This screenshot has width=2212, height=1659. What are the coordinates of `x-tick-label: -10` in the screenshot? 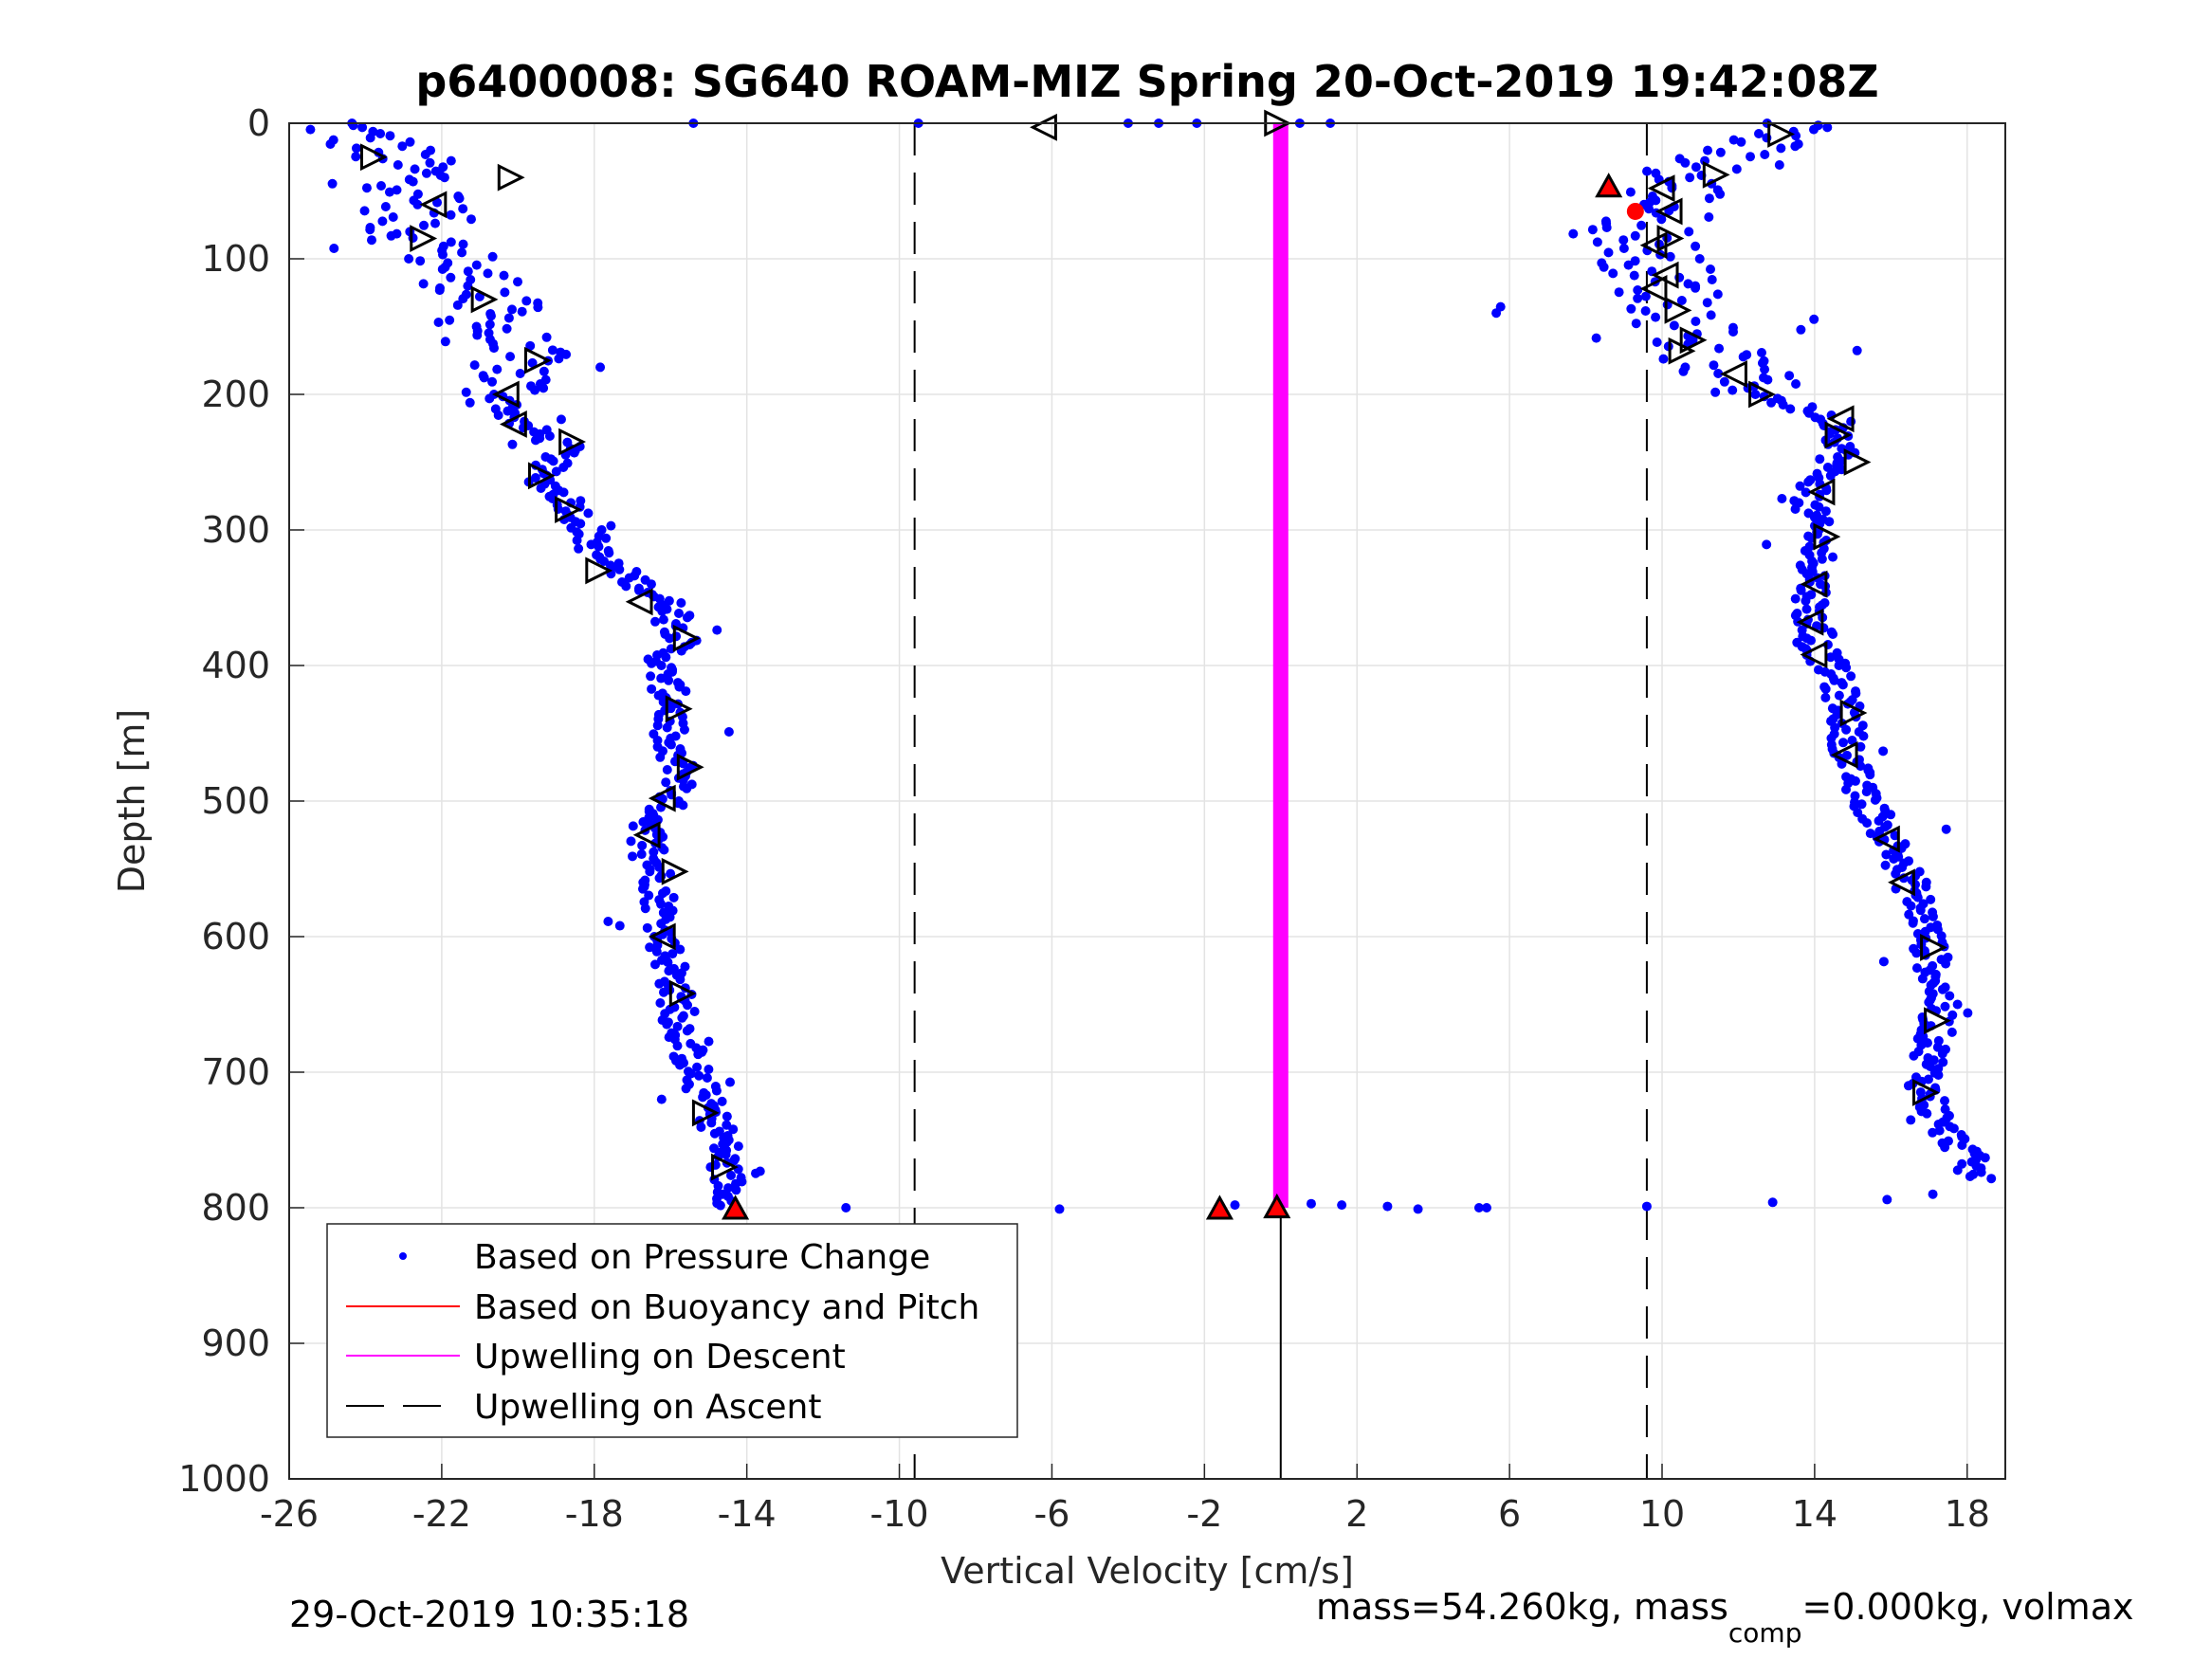 It's located at (899, 1514).